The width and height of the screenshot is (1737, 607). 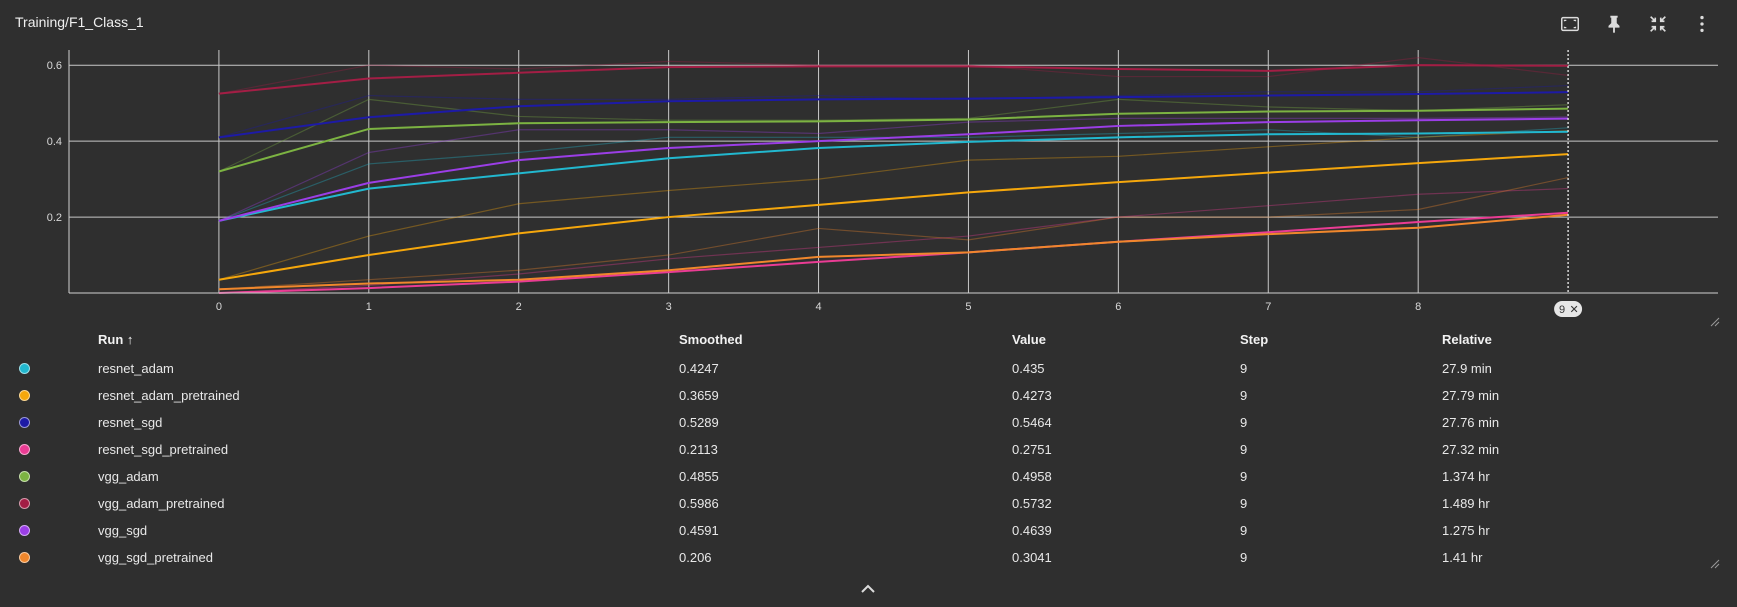 I want to click on table-resize-handle, so click(x=1714, y=562).